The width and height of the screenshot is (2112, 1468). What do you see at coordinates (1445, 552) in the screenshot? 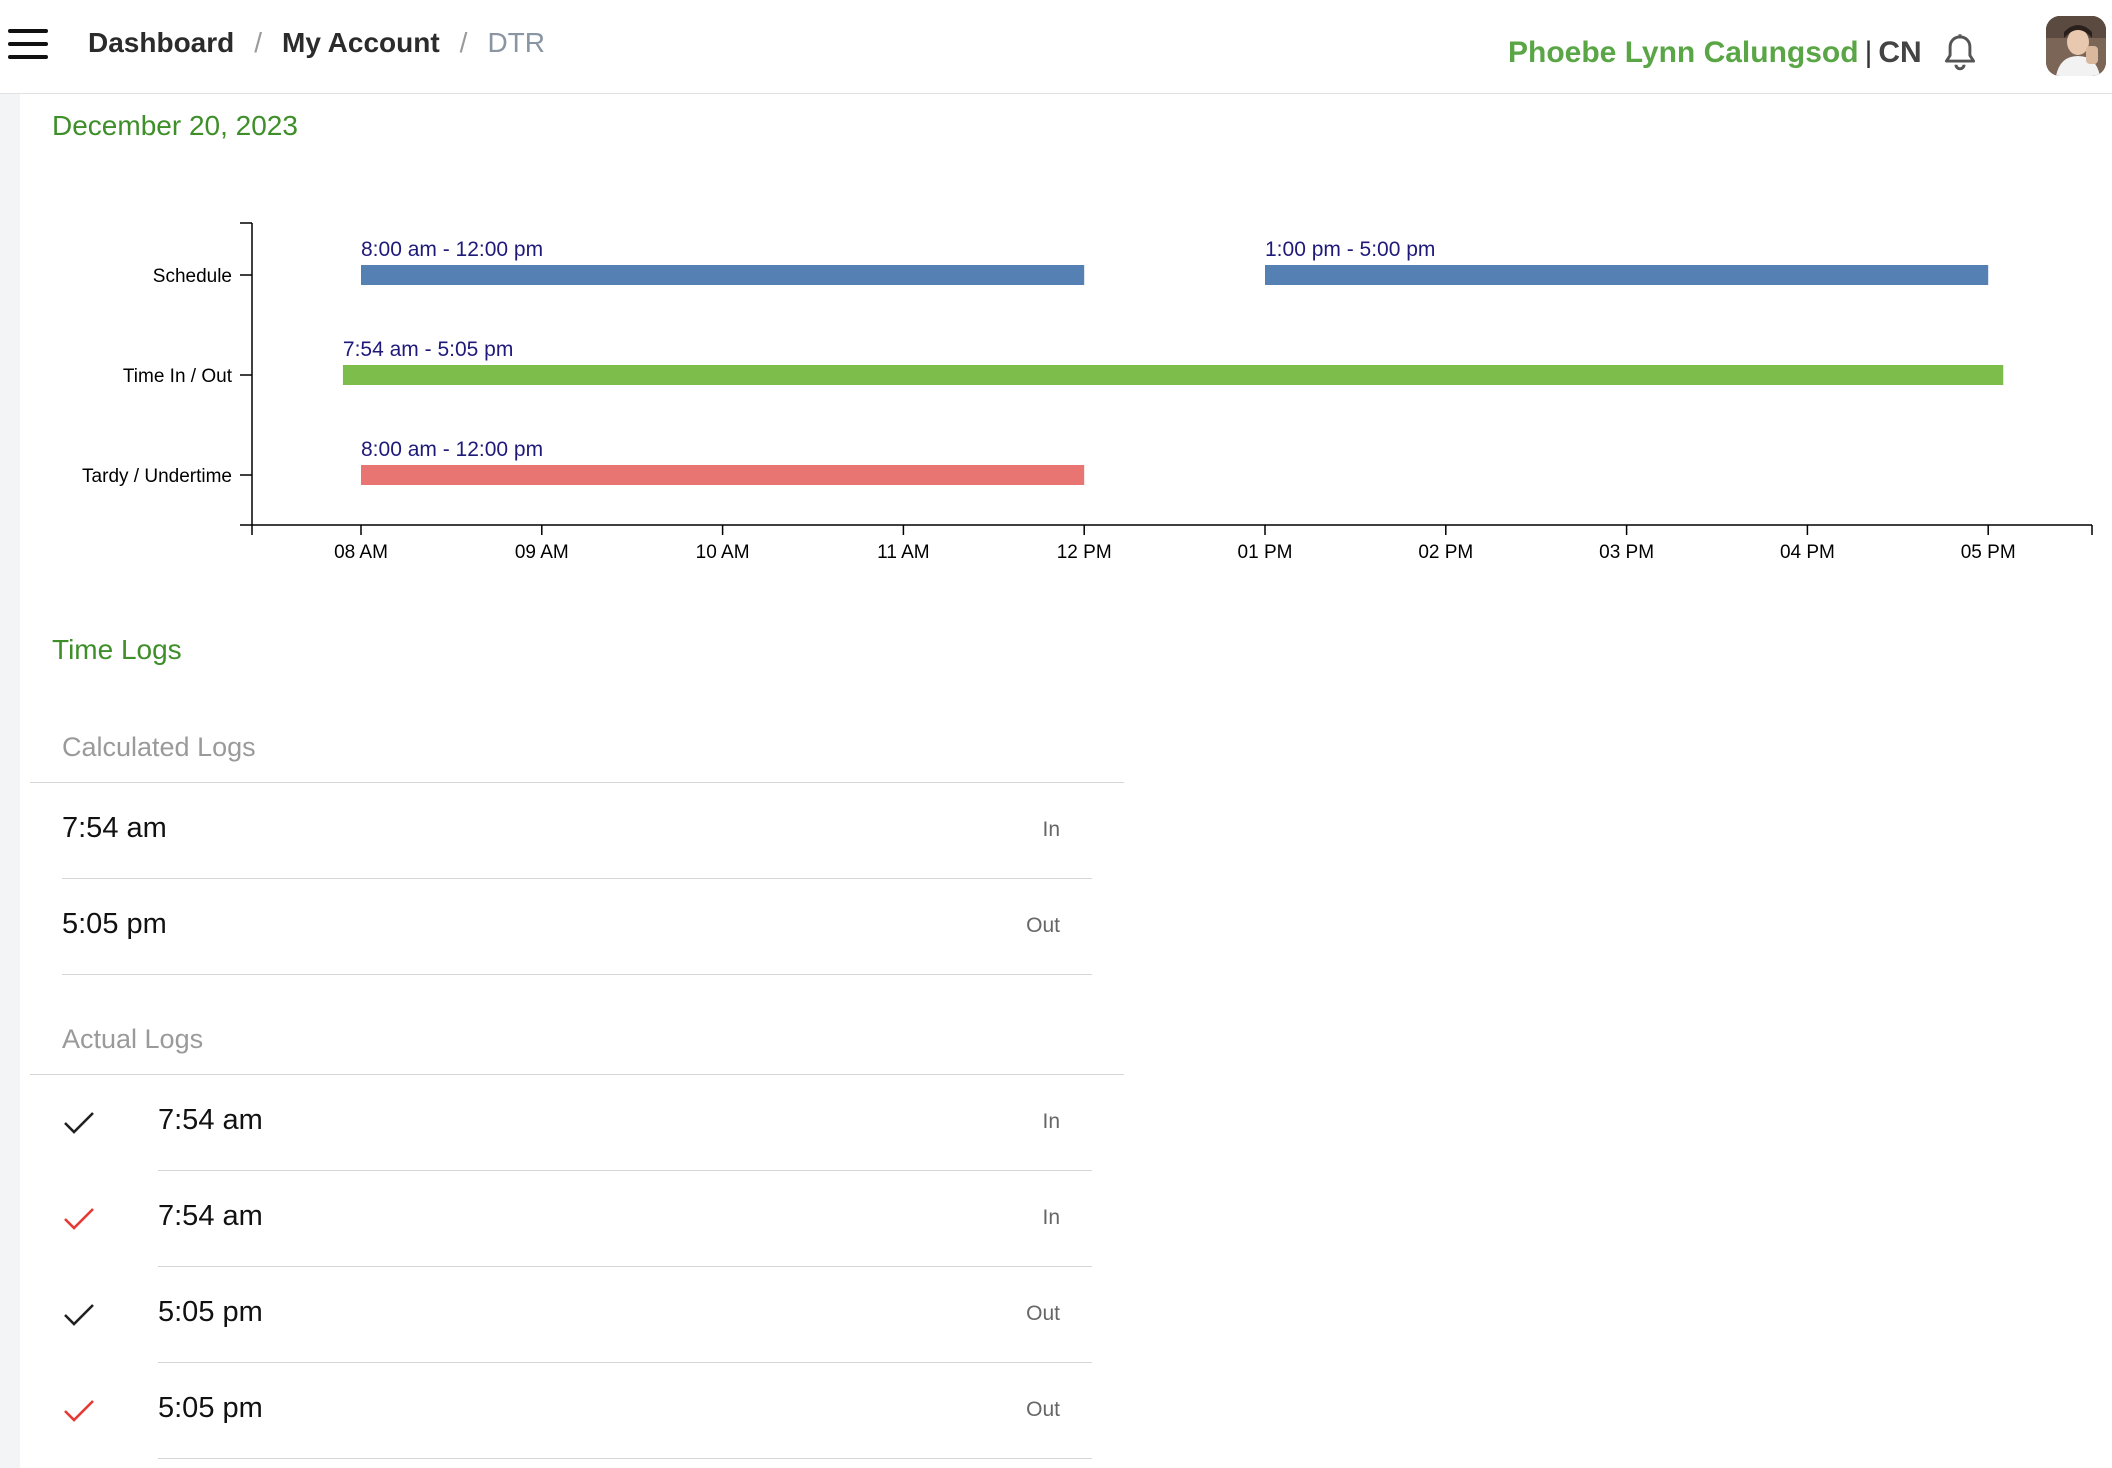
I see `x-tick-label: 02 PM` at bounding box center [1445, 552].